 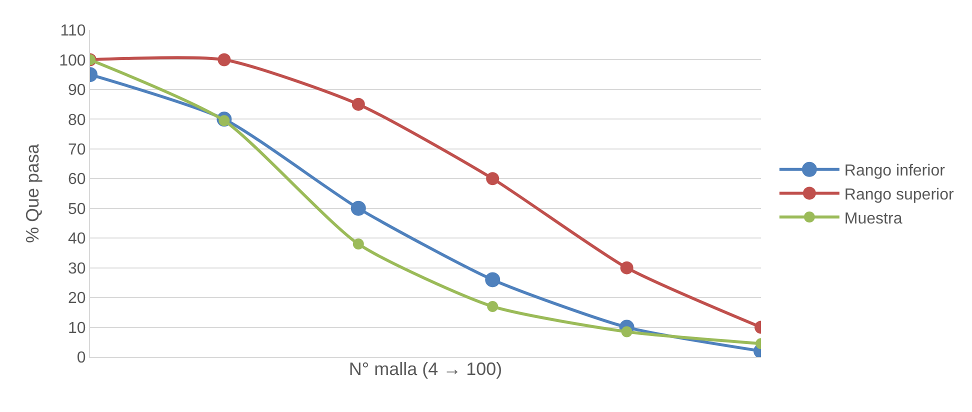 What do you see at coordinates (73, 31) in the screenshot?
I see `y-tick-label: 110` at bounding box center [73, 31].